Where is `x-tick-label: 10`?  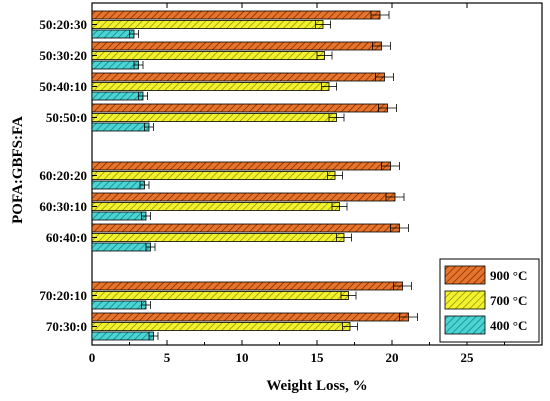 x-tick-label: 10 is located at coordinates (242, 357).